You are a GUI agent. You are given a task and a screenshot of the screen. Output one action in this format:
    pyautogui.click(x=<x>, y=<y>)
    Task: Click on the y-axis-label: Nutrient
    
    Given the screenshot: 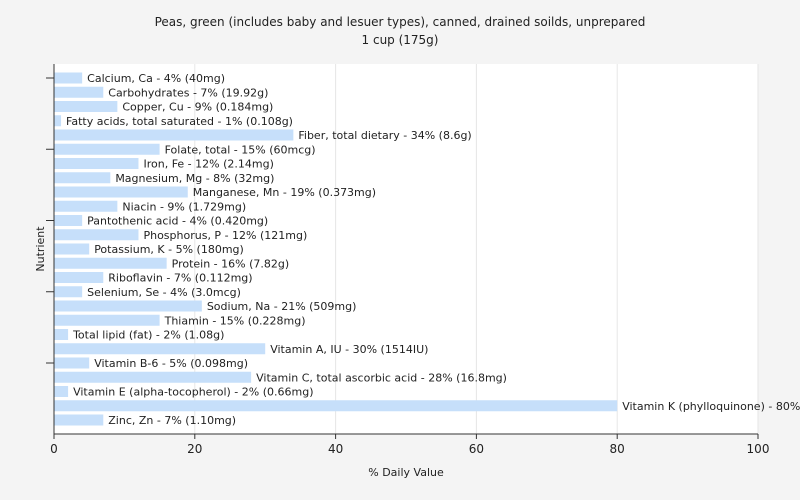 What is the action you would take?
    pyautogui.click(x=40, y=249)
    